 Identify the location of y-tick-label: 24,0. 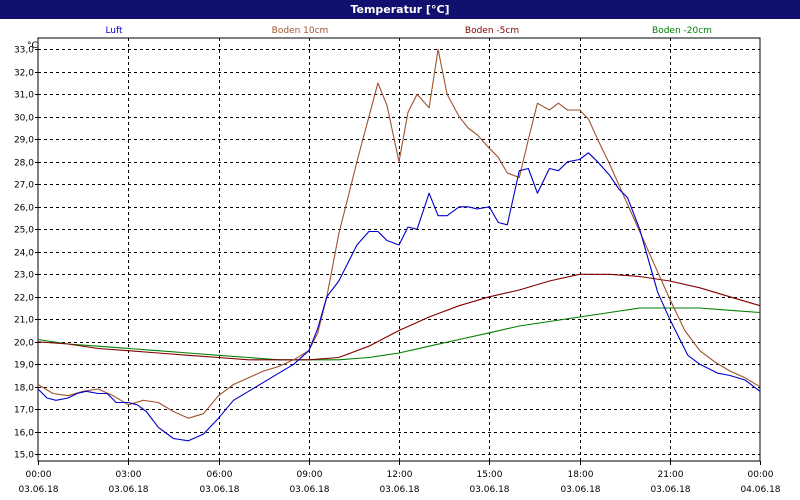
(24, 254).